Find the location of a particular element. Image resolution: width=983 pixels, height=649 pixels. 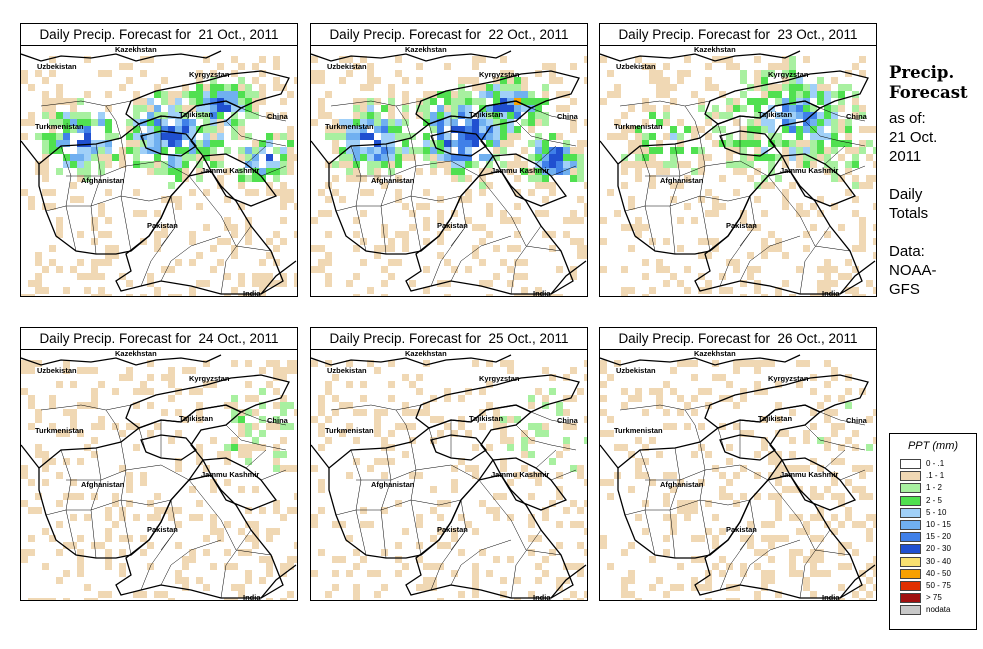

legend-item: 10 - 15 is located at coordinates (933, 525).